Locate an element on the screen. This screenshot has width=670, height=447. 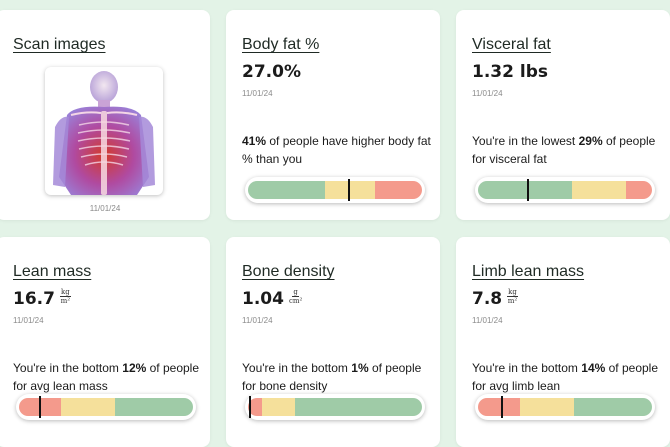
bone-density-value: 1.04 g cm² is located at coordinates (272, 298).